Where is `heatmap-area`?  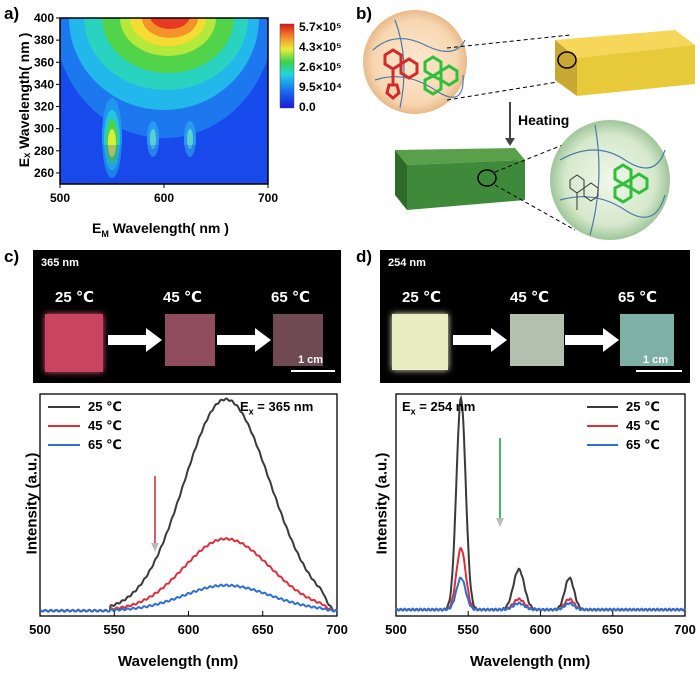 heatmap-area is located at coordinates (164, 101).